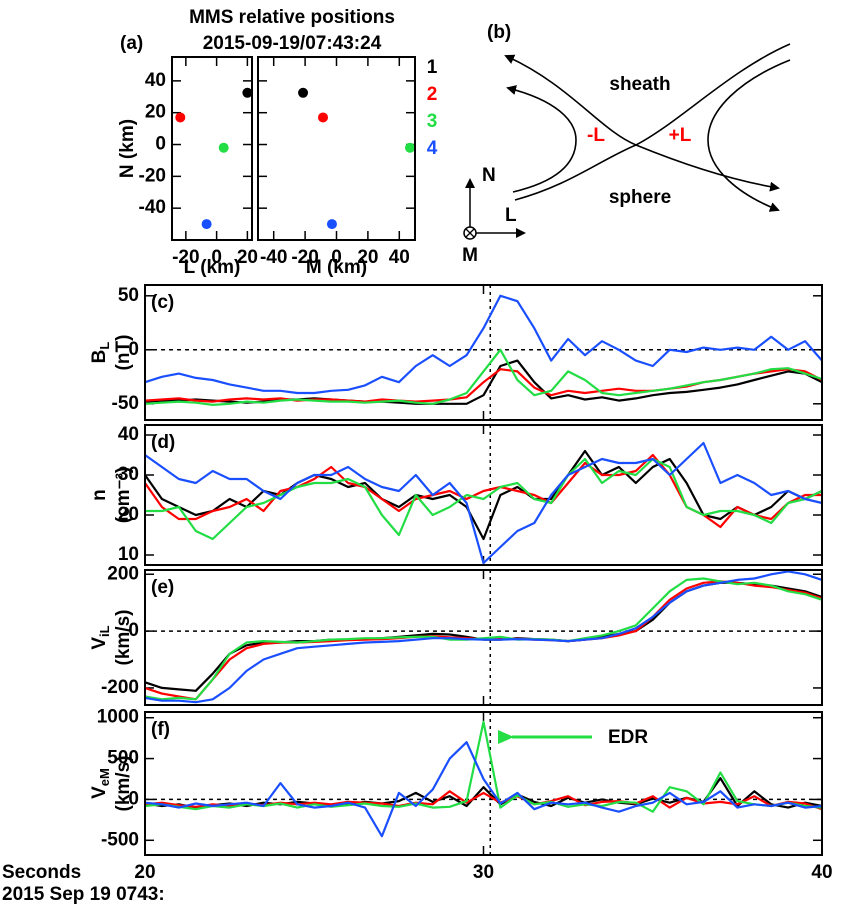  I want to click on x-axis-label: M (km), so click(336, 267).